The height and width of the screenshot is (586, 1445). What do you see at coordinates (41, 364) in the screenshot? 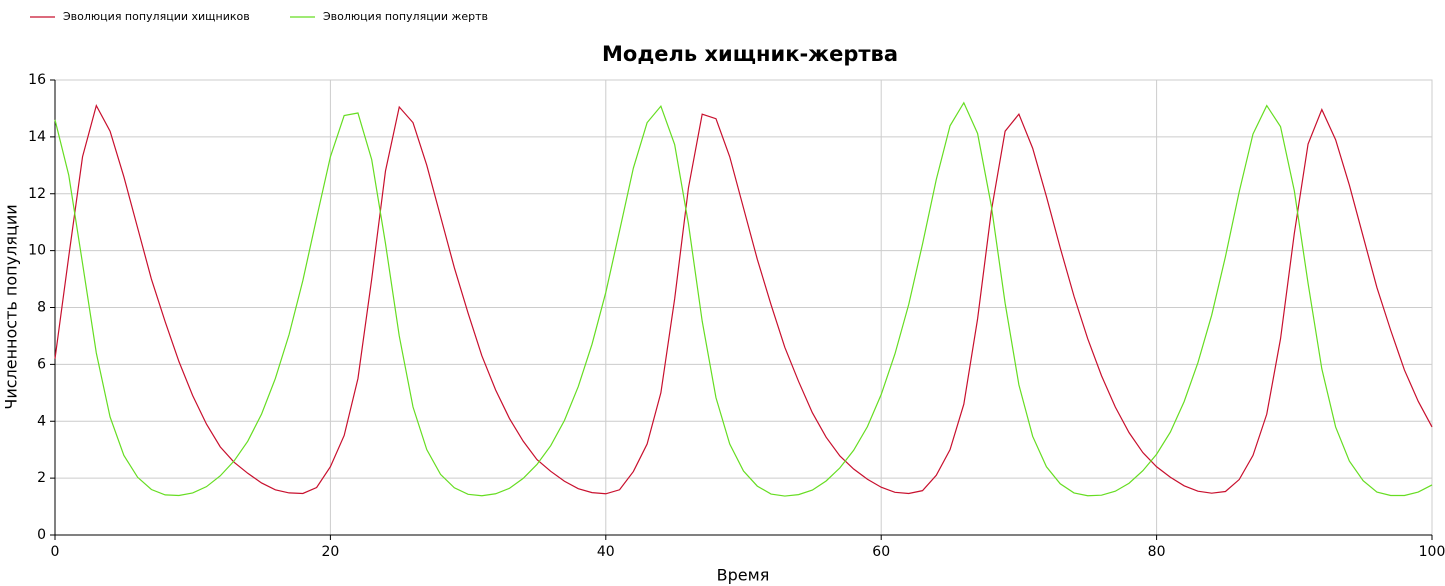
I see `y-tick-label: 6` at bounding box center [41, 364].